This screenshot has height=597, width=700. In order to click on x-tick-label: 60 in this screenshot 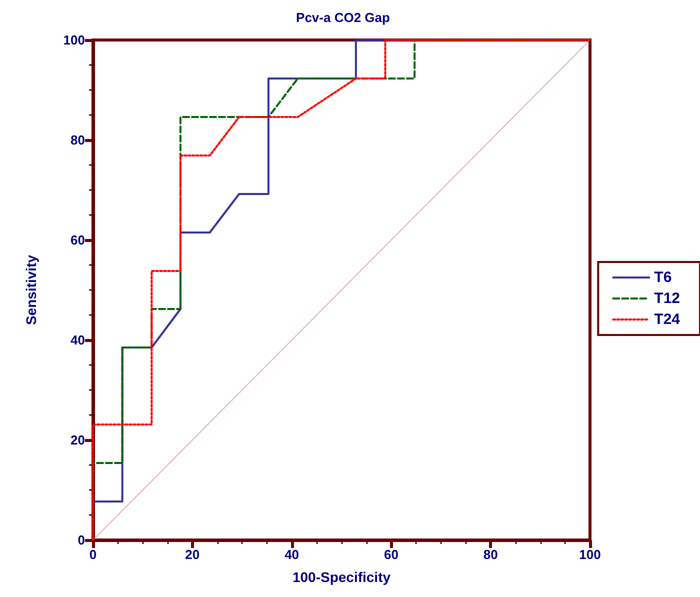, I will do `click(391, 554)`.